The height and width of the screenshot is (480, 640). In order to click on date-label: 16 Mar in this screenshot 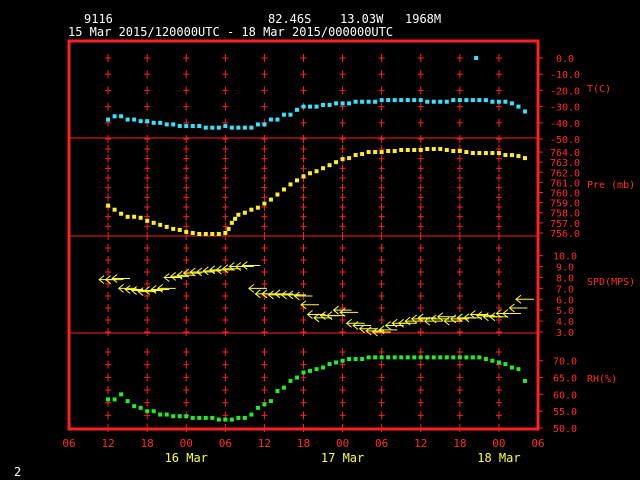, I will do `click(186, 458)`.